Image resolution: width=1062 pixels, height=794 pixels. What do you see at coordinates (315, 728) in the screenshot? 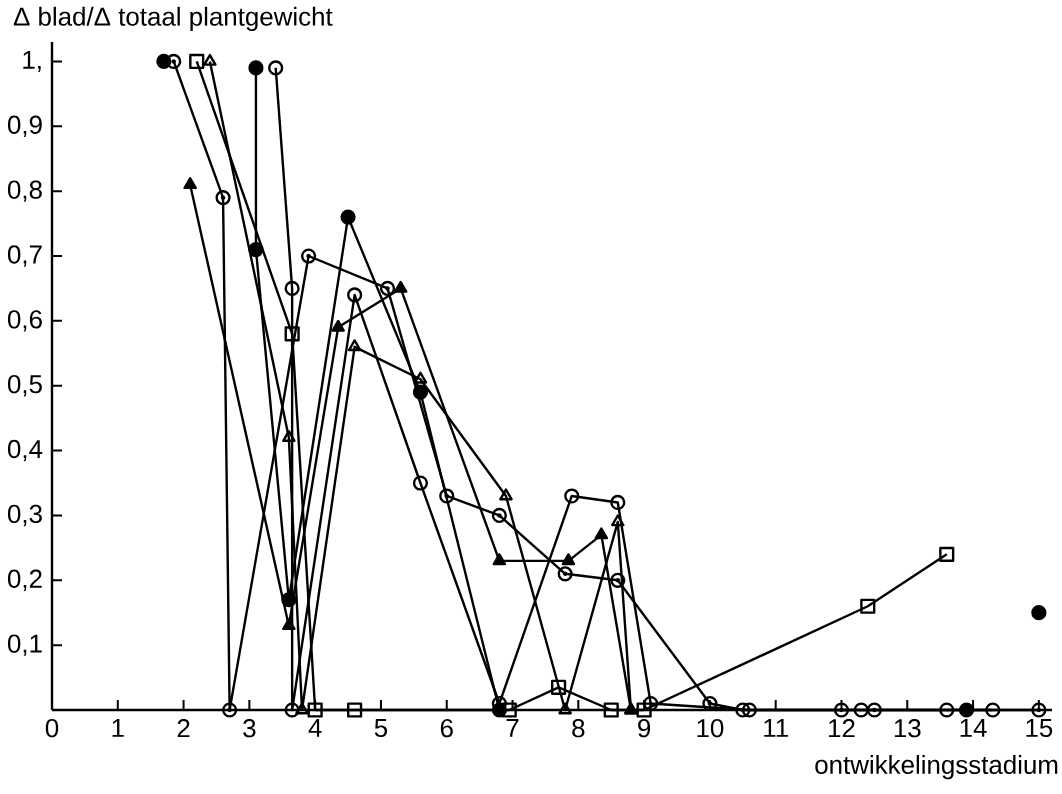
I see `x-tick-label: 4` at bounding box center [315, 728].